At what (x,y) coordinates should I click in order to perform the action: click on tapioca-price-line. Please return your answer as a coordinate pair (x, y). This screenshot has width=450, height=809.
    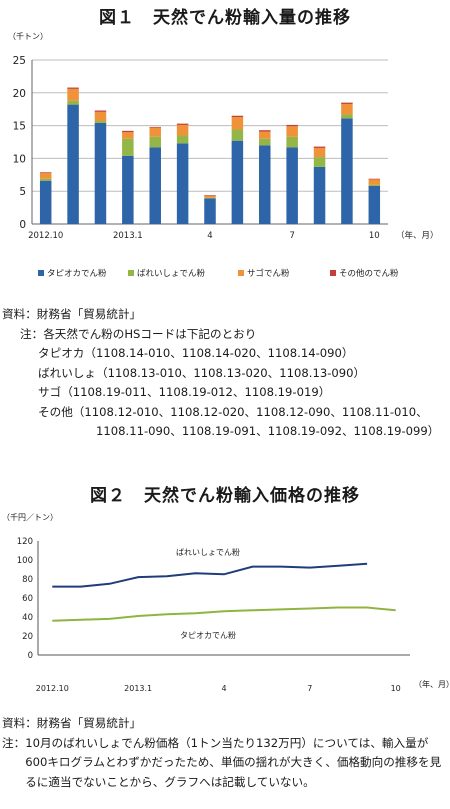
    Looking at the image, I should click on (224, 614).